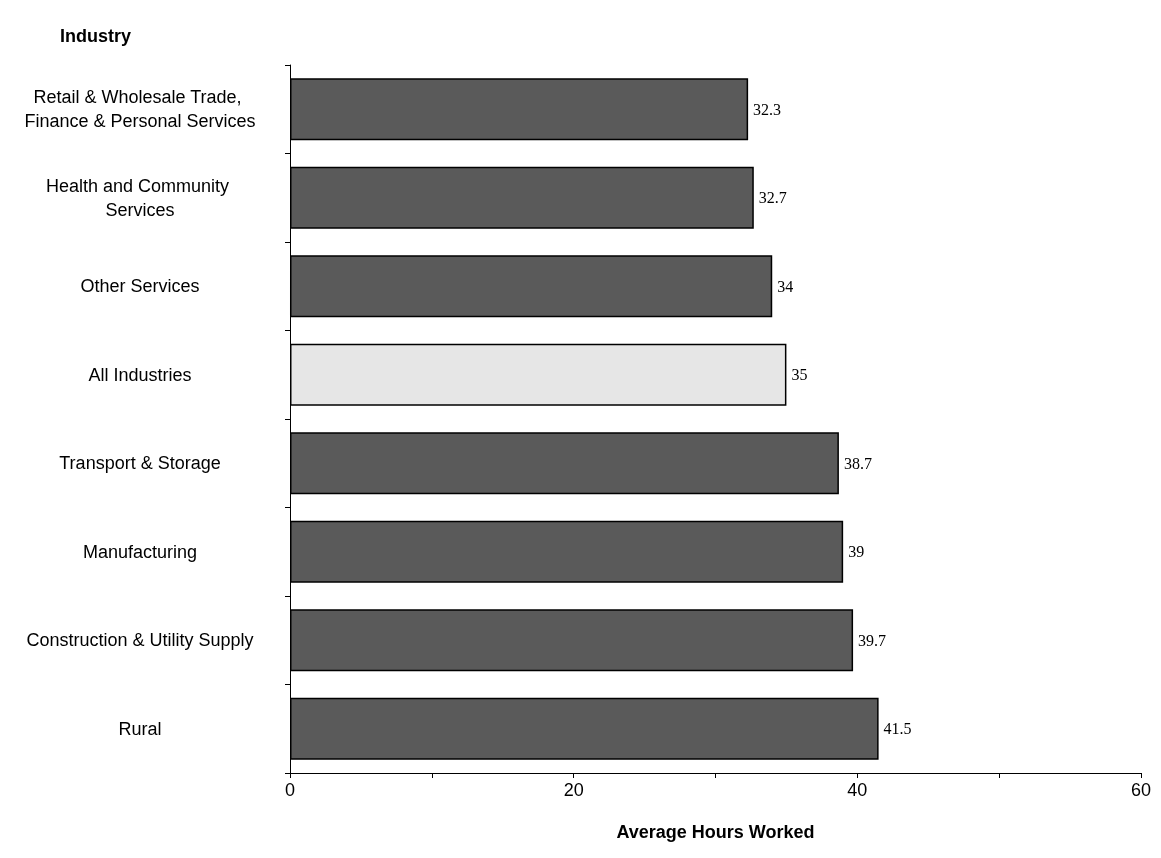 This screenshot has height=858, width=1161. I want to click on data-label: 32.3, so click(767, 109).